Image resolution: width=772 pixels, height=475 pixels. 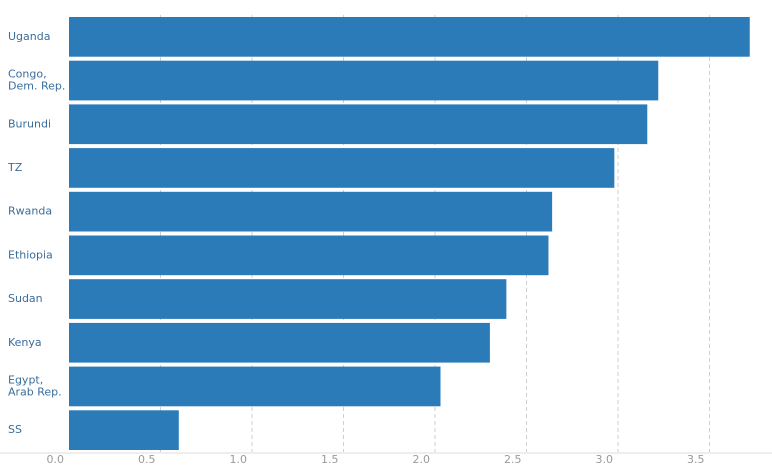 I want to click on x-tick-label: 1.0, so click(x=239, y=459).